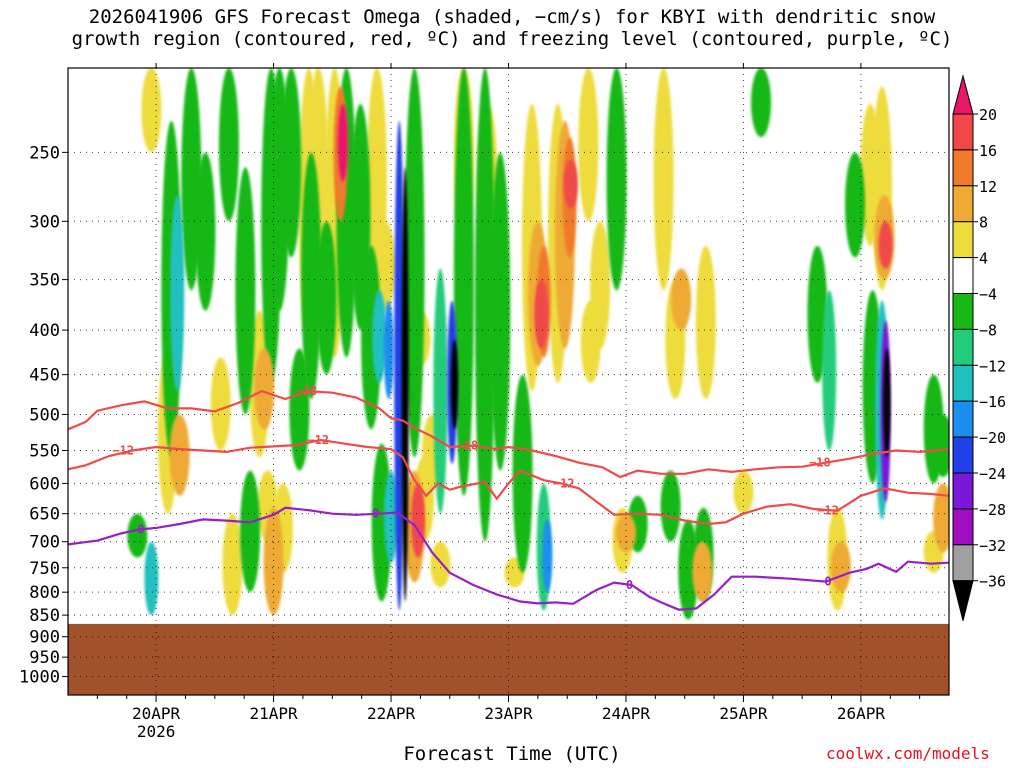 This screenshot has height=768, width=1024. What do you see at coordinates (39, 678) in the screenshot?
I see `y-tick-label: 1000` at bounding box center [39, 678].